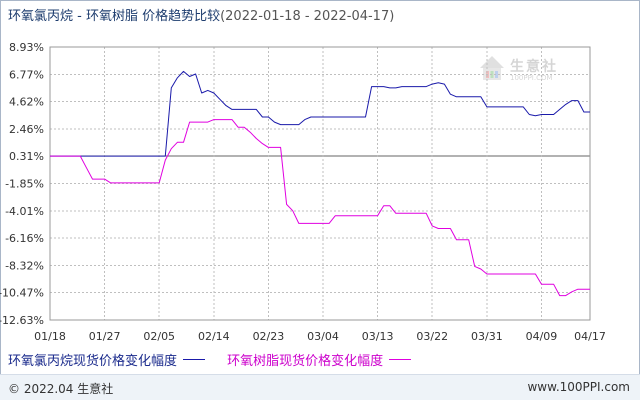 The height and width of the screenshot is (400, 640). What do you see at coordinates (590, 336) in the screenshot?
I see `x-tick-label: 04/17` at bounding box center [590, 336].